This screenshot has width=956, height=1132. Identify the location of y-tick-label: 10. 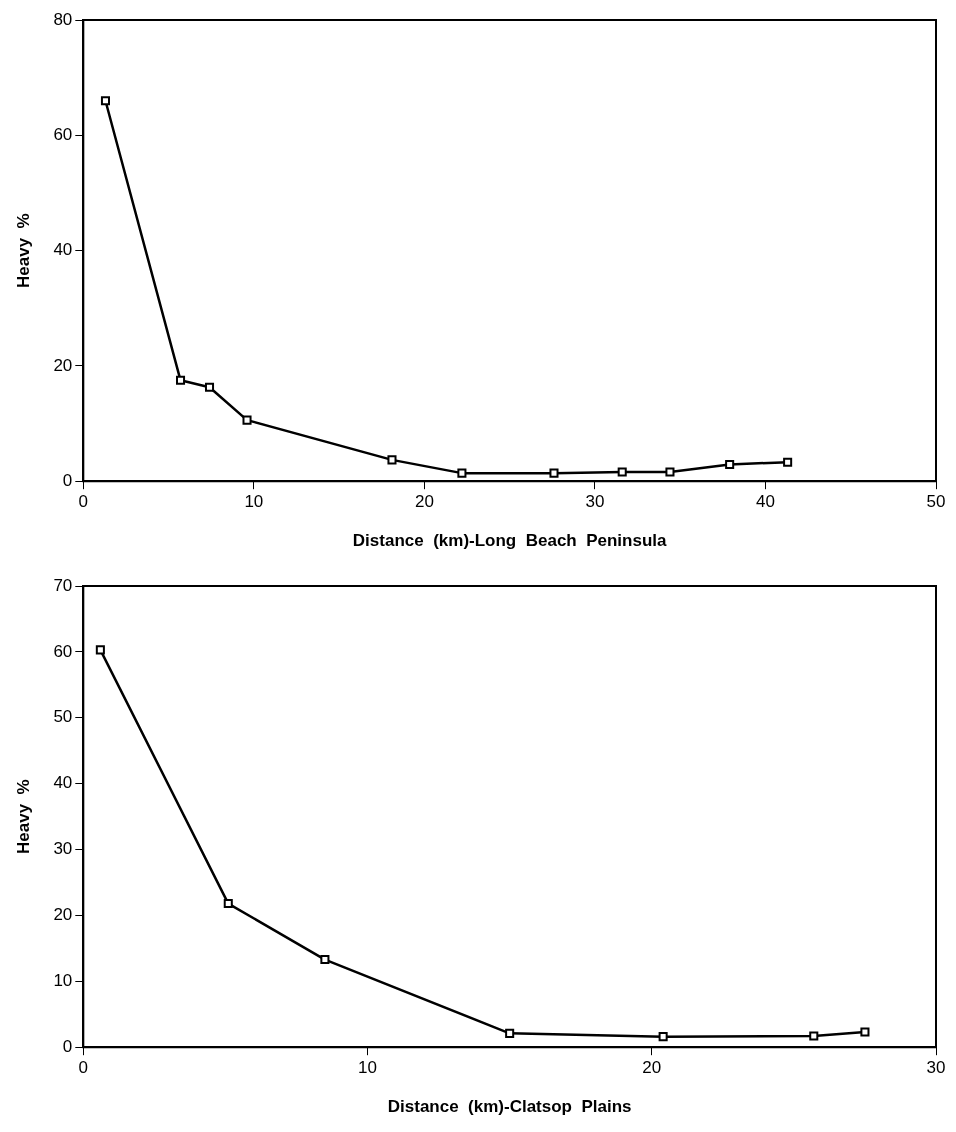
(63, 980).